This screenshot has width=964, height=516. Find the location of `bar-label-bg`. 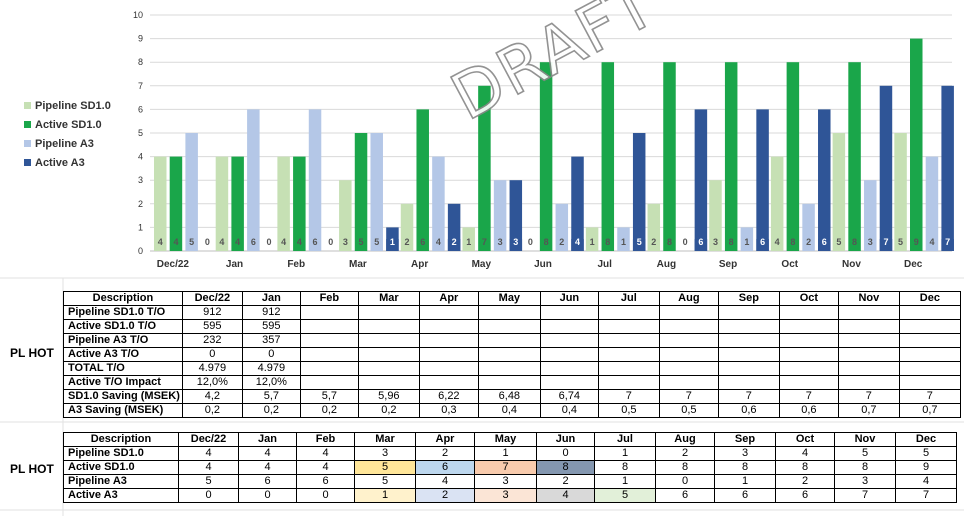

bar-label-bg is located at coordinates (454, 245).